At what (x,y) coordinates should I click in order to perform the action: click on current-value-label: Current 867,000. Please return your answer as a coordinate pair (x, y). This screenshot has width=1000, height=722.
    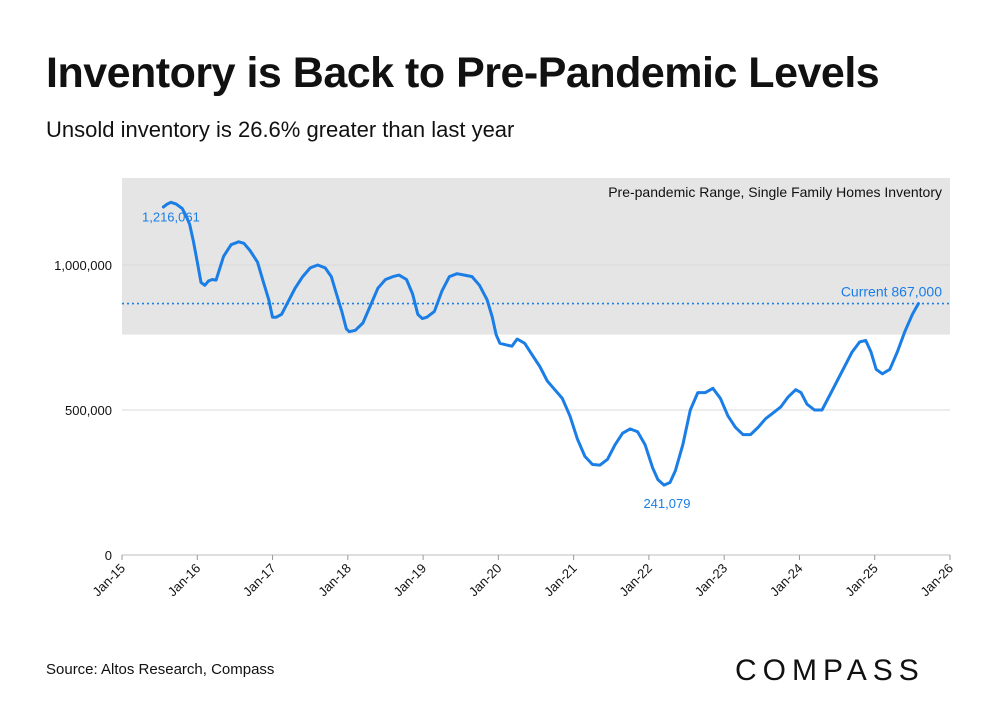
    Looking at the image, I should click on (891, 292).